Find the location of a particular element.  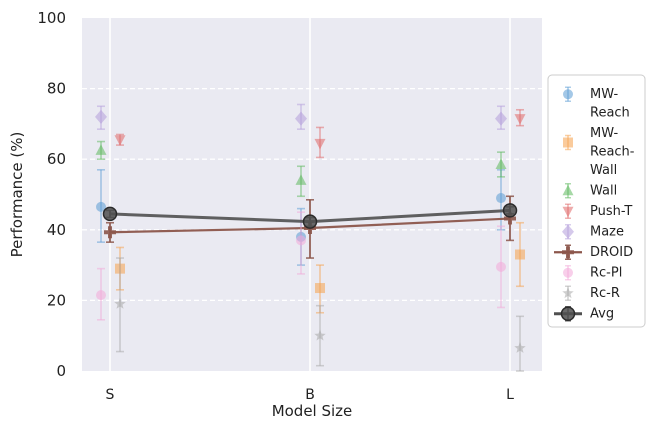

legend-entry: Maze is located at coordinates (593, 232).